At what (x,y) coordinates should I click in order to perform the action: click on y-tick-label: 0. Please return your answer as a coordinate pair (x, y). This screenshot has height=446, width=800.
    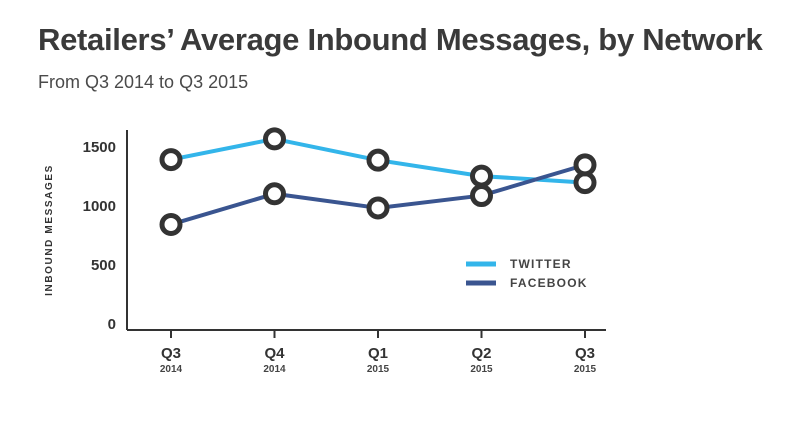
    Looking at the image, I should click on (112, 324).